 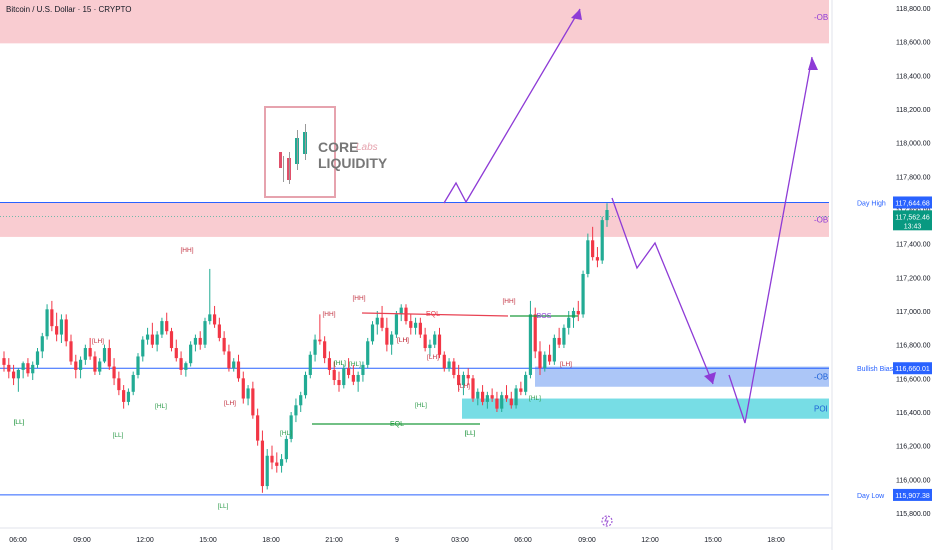 I want to click on level-price: 115,907.38, so click(x=912, y=496).